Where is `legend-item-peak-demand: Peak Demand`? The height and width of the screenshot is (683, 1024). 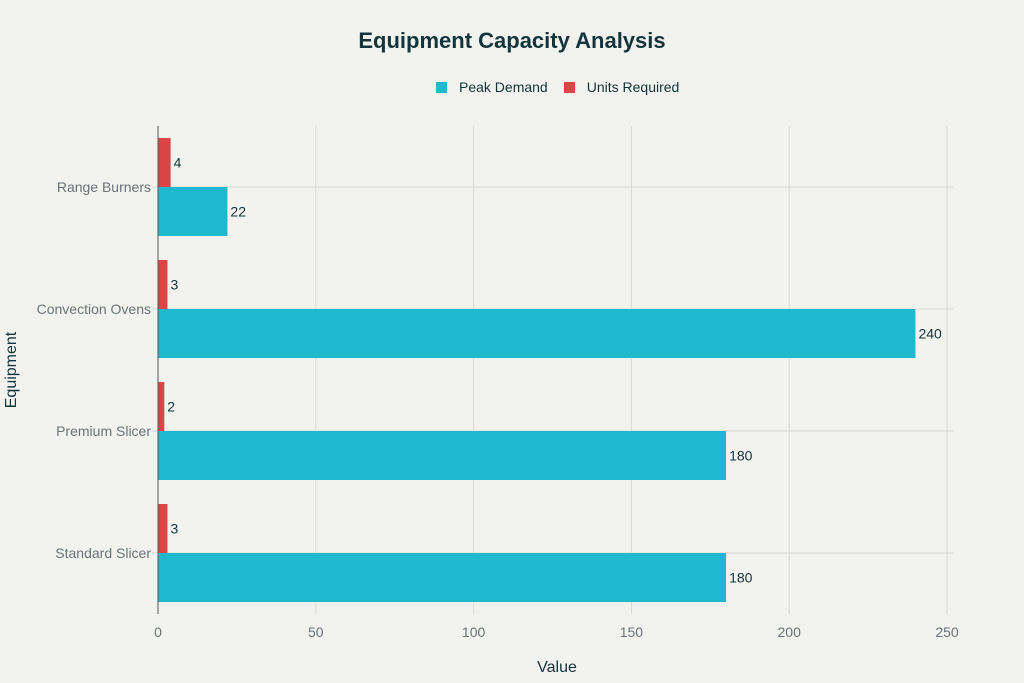 legend-item-peak-demand: Peak Demand is located at coordinates (492, 87).